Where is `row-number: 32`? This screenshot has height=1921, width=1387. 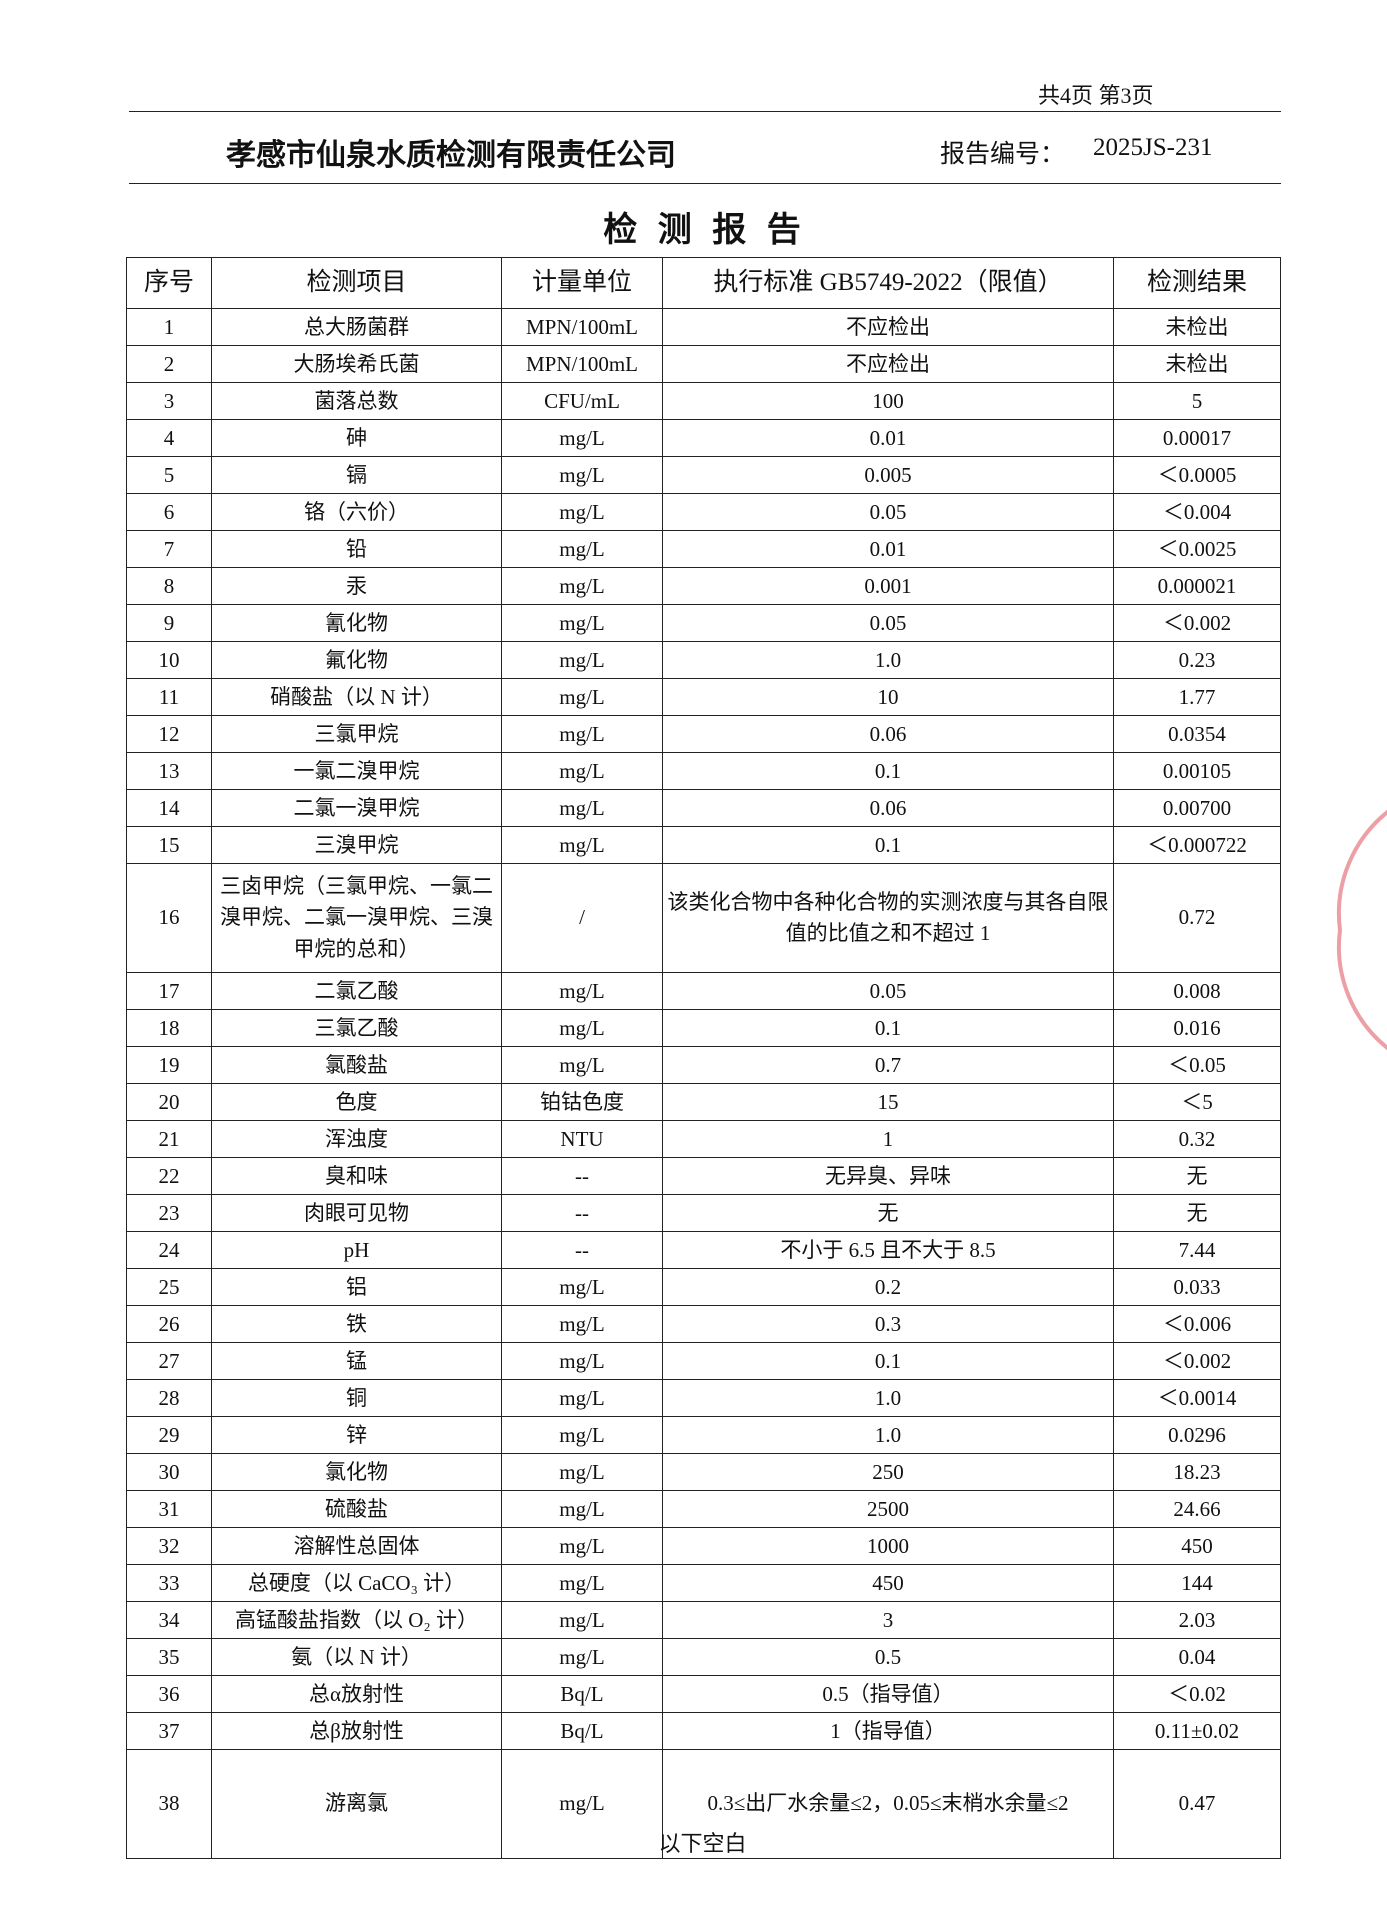
row-number: 32 is located at coordinates (169, 1546).